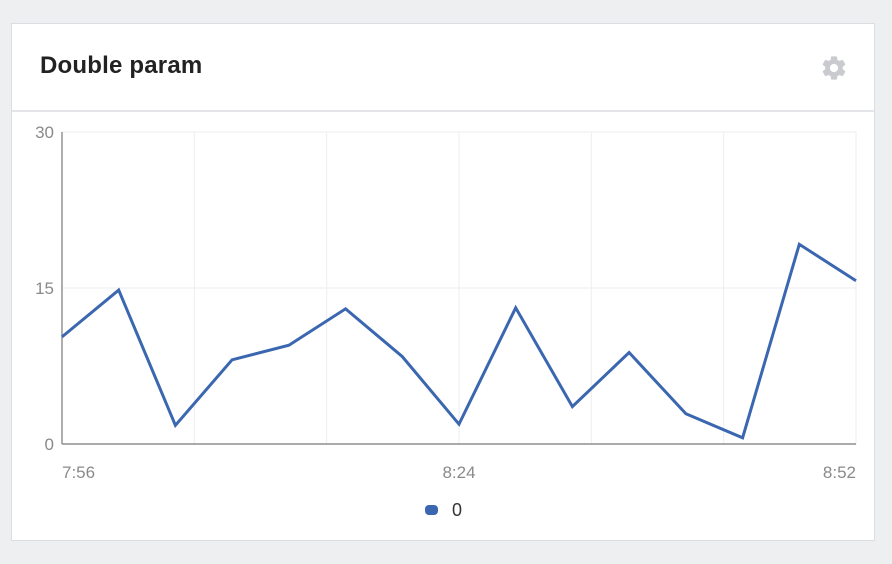 Image resolution: width=892 pixels, height=564 pixels. Describe the element at coordinates (44, 132) in the screenshot. I see `y-tick-label: 30` at that location.